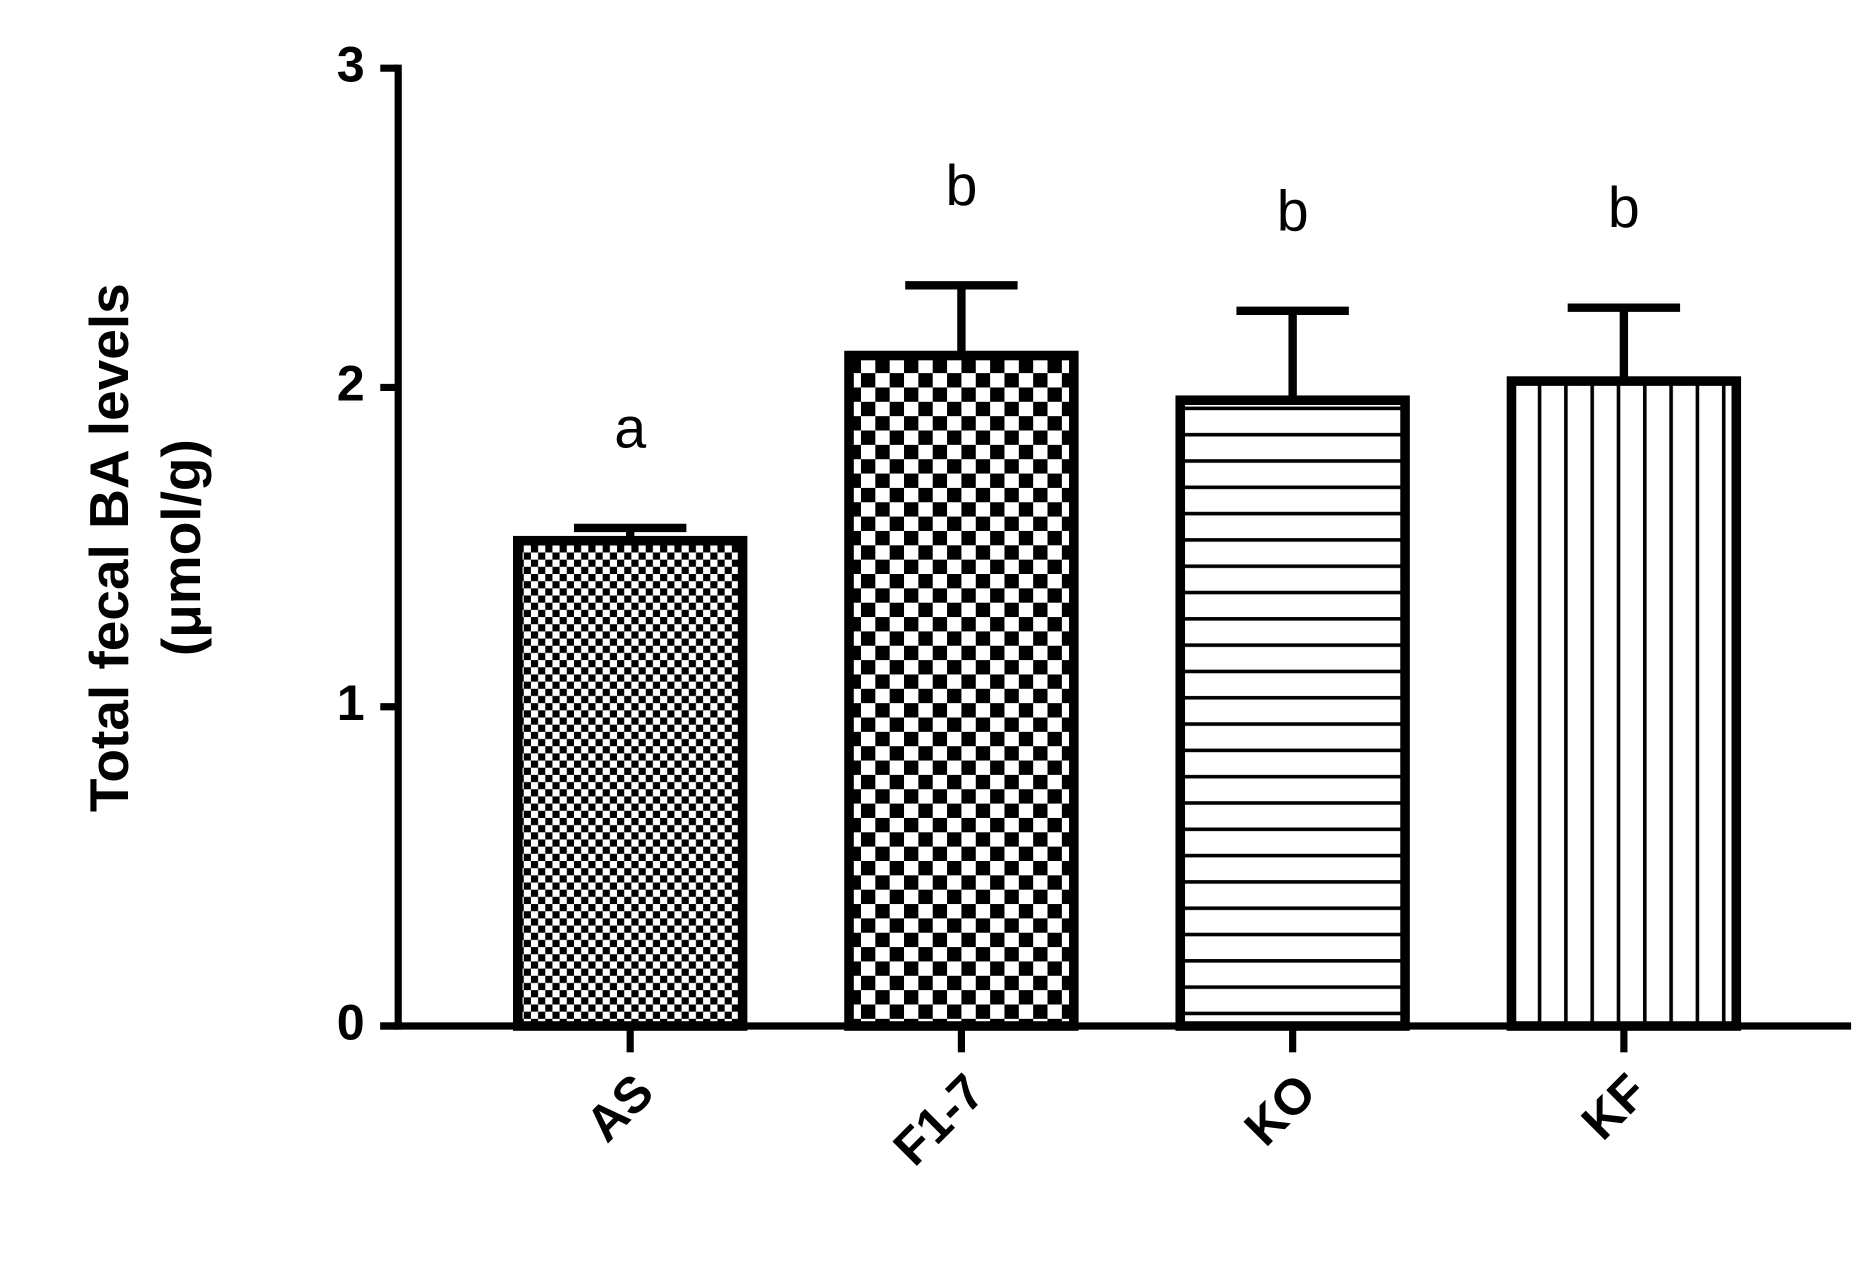  Describe the element at coordinates (1614, 1106) in the screenshot. I see `x-tick-label: KF` at that location.